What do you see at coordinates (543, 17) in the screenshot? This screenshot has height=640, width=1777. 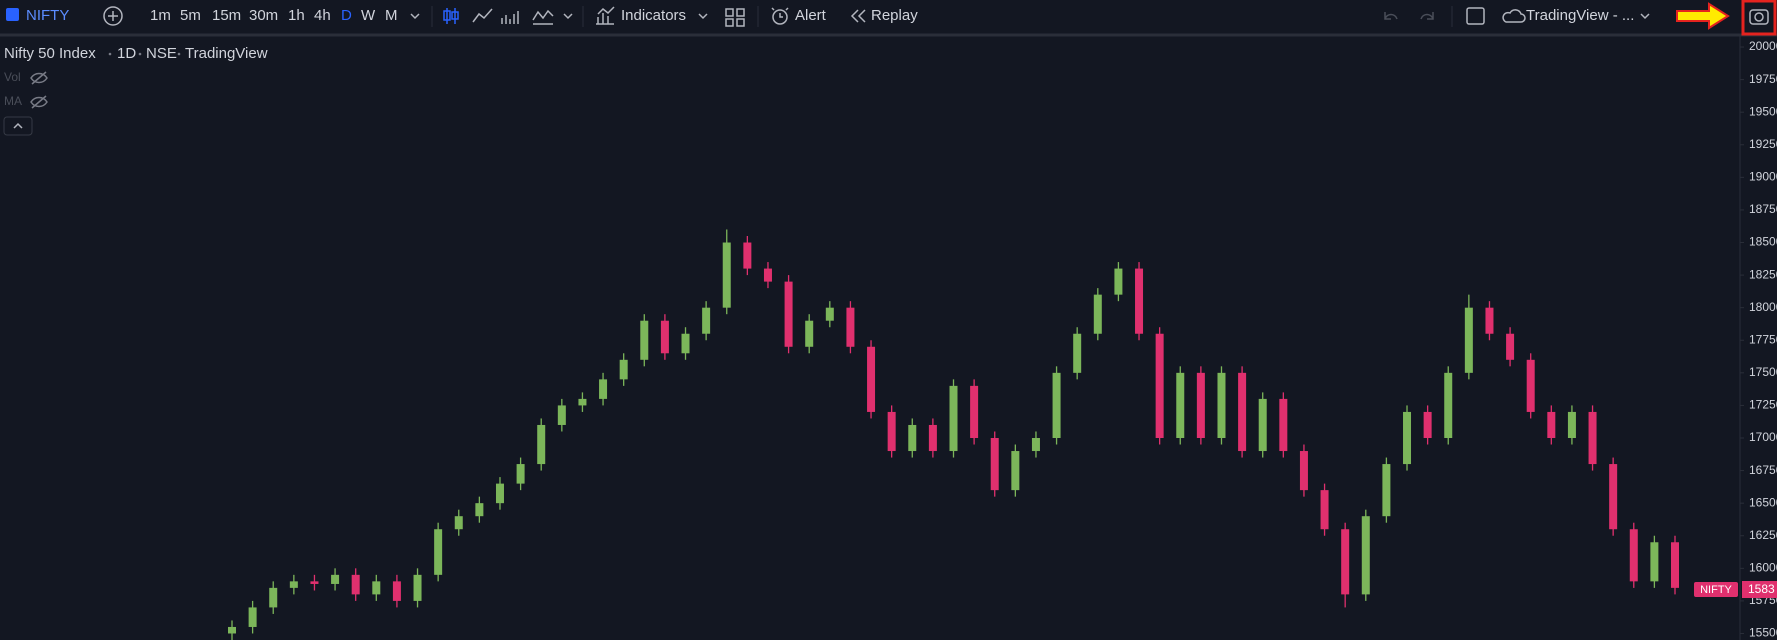 I see `area-style` at bounding box center [543, 17].